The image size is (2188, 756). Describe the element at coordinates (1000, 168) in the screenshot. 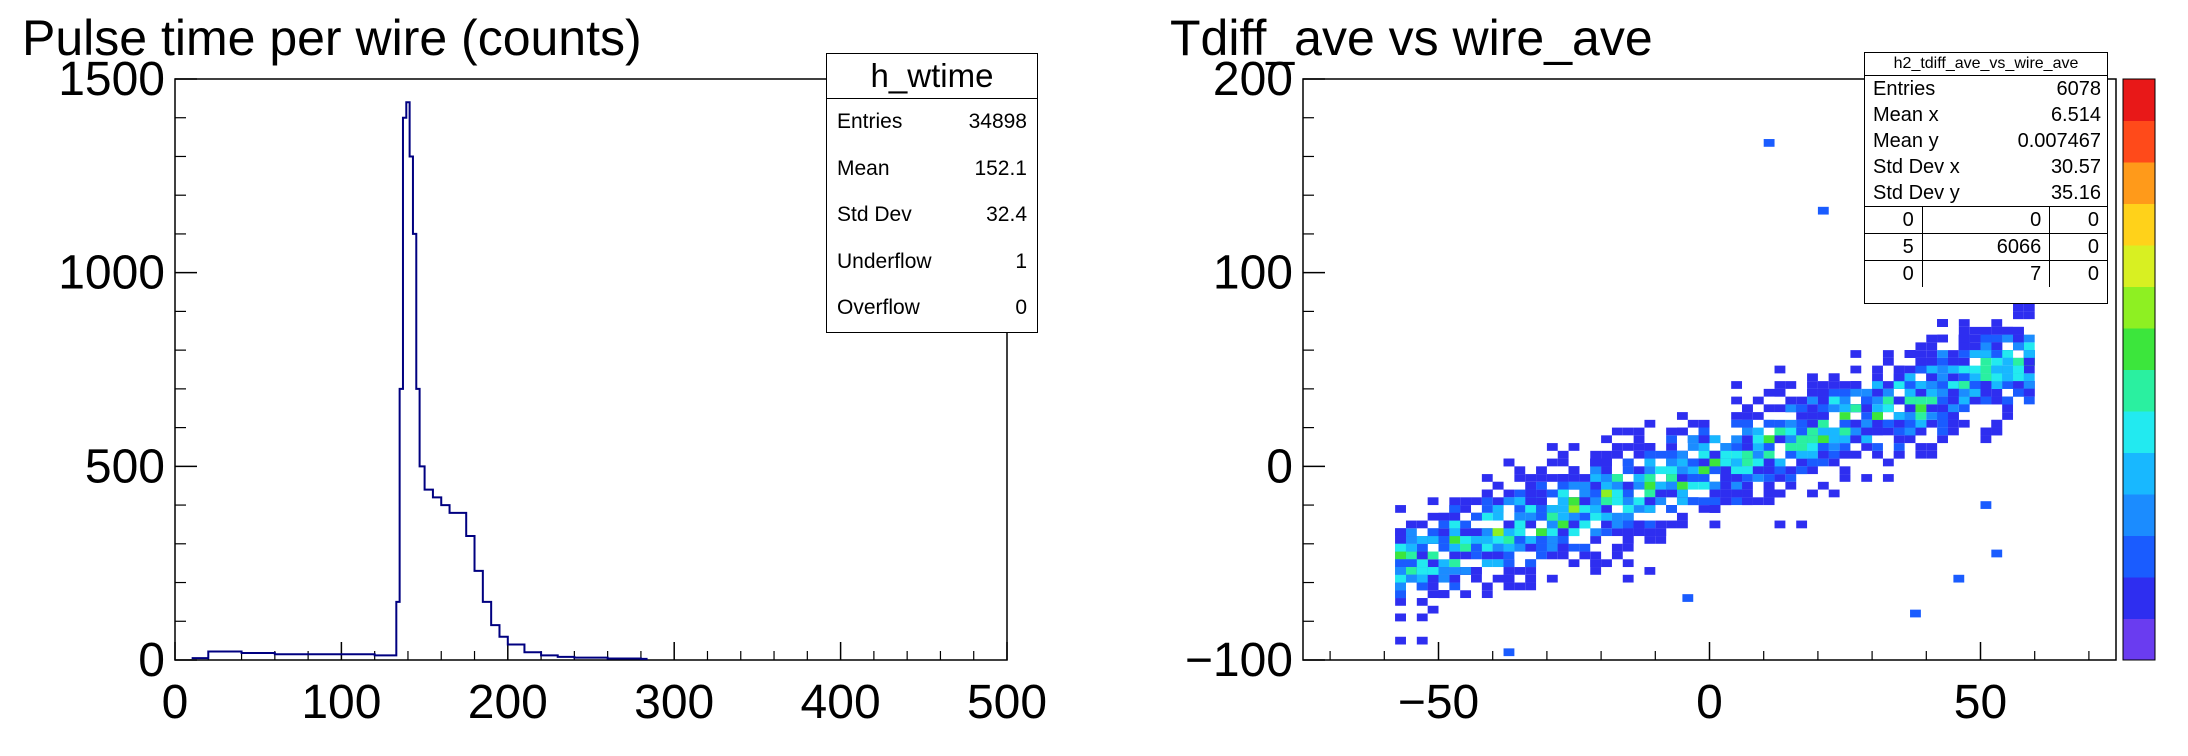

I see `left-stats-value: 152.1` at that location.